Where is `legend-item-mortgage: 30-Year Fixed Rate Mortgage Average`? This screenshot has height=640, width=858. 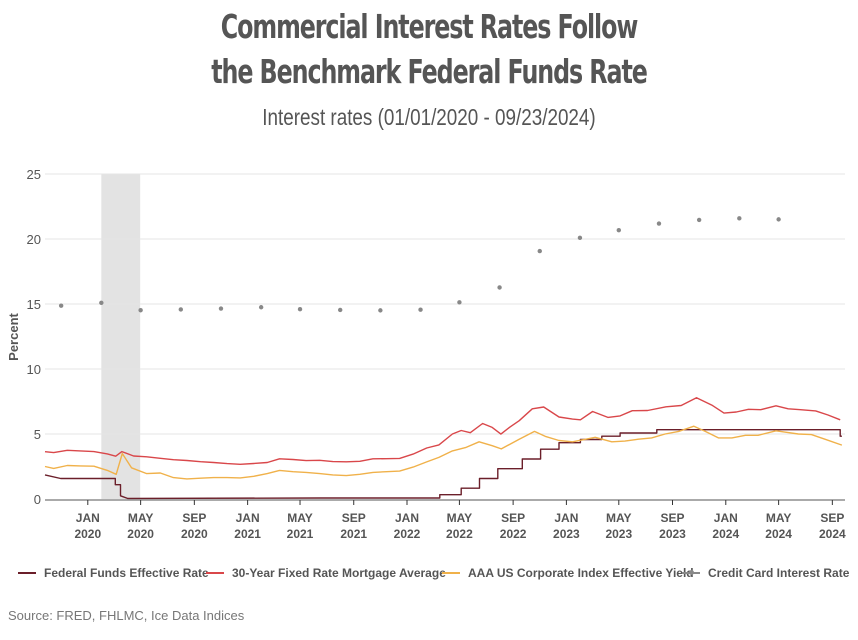
legend-item-mortgage: 30-Year Fixed Rate Mortgage Average is located at coordinates (326, 573).